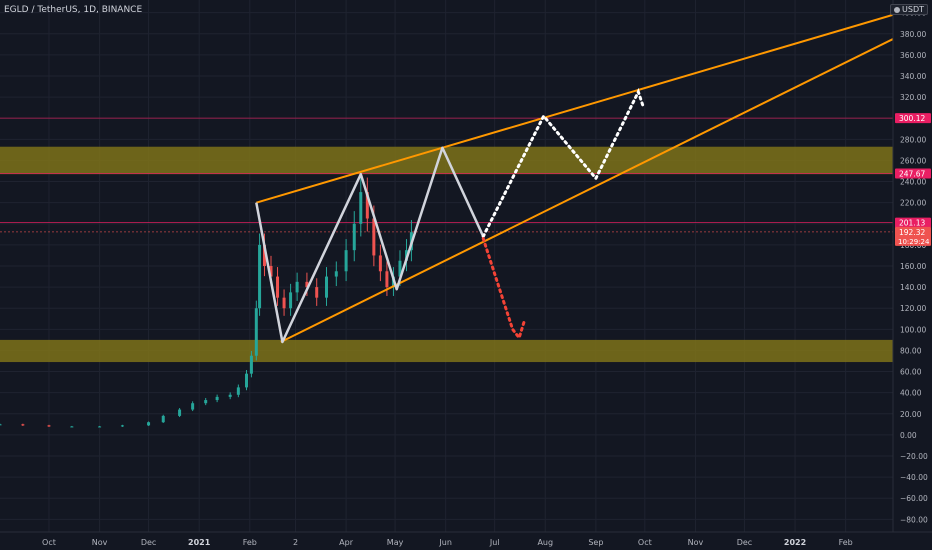 Image resolution: width=932 pixels, height=550 pixels. What do you see at coordinates (908, 435) in the screenshot?
I see `y-tick-label: 0.00` at bounding box center [908, 435].